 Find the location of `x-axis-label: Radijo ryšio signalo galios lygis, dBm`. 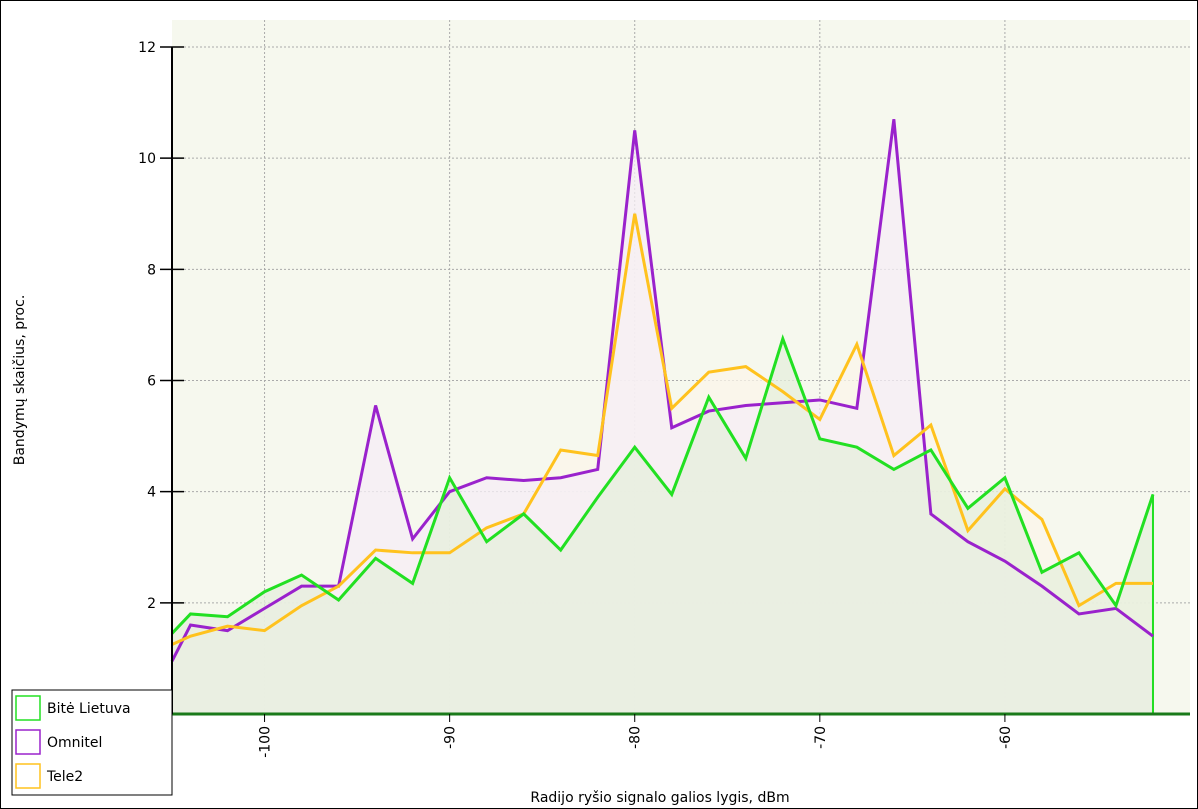

x-axis-label: Radijo ryšio signalo galios lygis, dBm is located at coordinates (659, 798).